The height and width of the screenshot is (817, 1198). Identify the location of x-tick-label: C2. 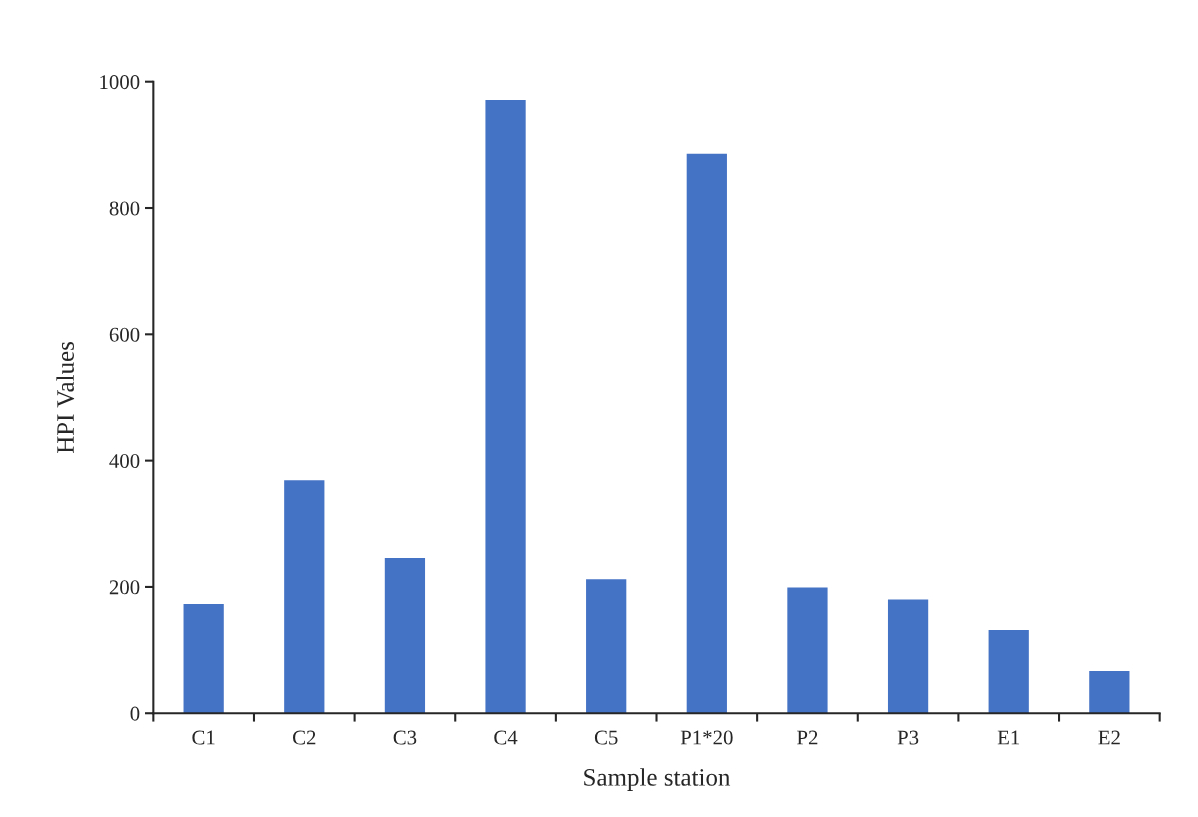
(304, 737).